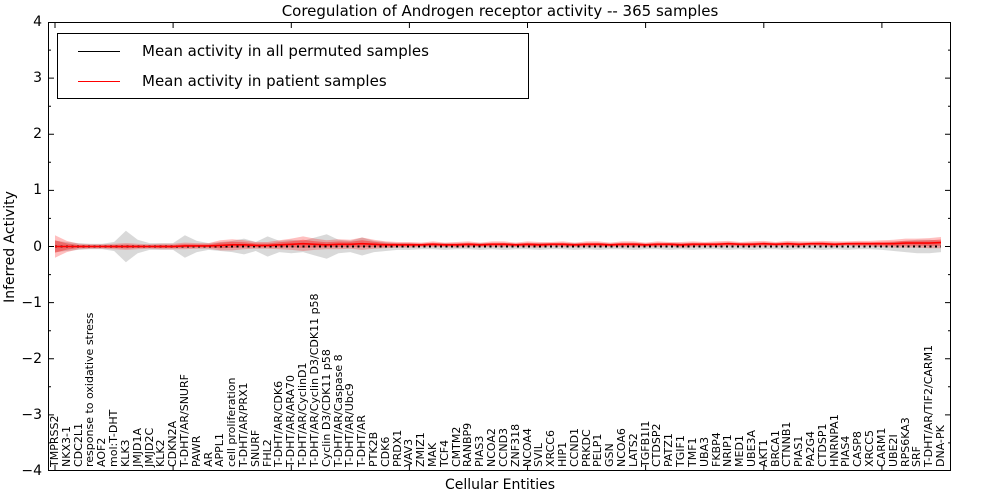 Image resolution: width=1000 pixels, height=500 pixels. I want to click on x-tick-label: CDKN2A, so click(173, 443).